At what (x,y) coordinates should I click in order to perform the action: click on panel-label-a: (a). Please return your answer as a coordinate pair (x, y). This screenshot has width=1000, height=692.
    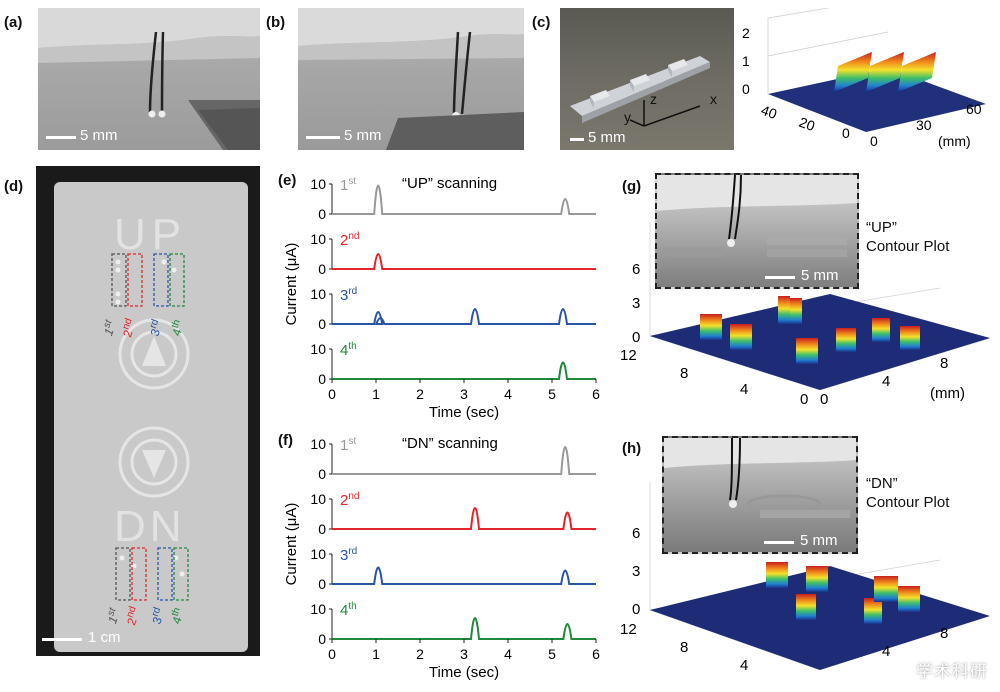
    Looking at the image, I should click on (13, 22).